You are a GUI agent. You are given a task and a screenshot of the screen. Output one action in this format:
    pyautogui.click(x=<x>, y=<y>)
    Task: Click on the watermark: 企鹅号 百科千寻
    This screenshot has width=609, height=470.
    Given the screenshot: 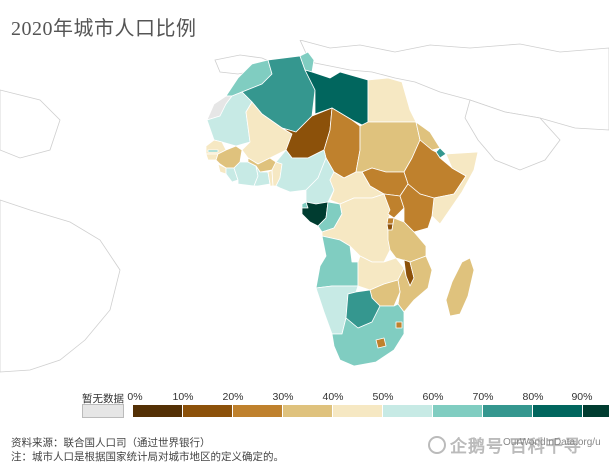 What is the action you would take?
    pyautogui.click(x=505, y=444)
    